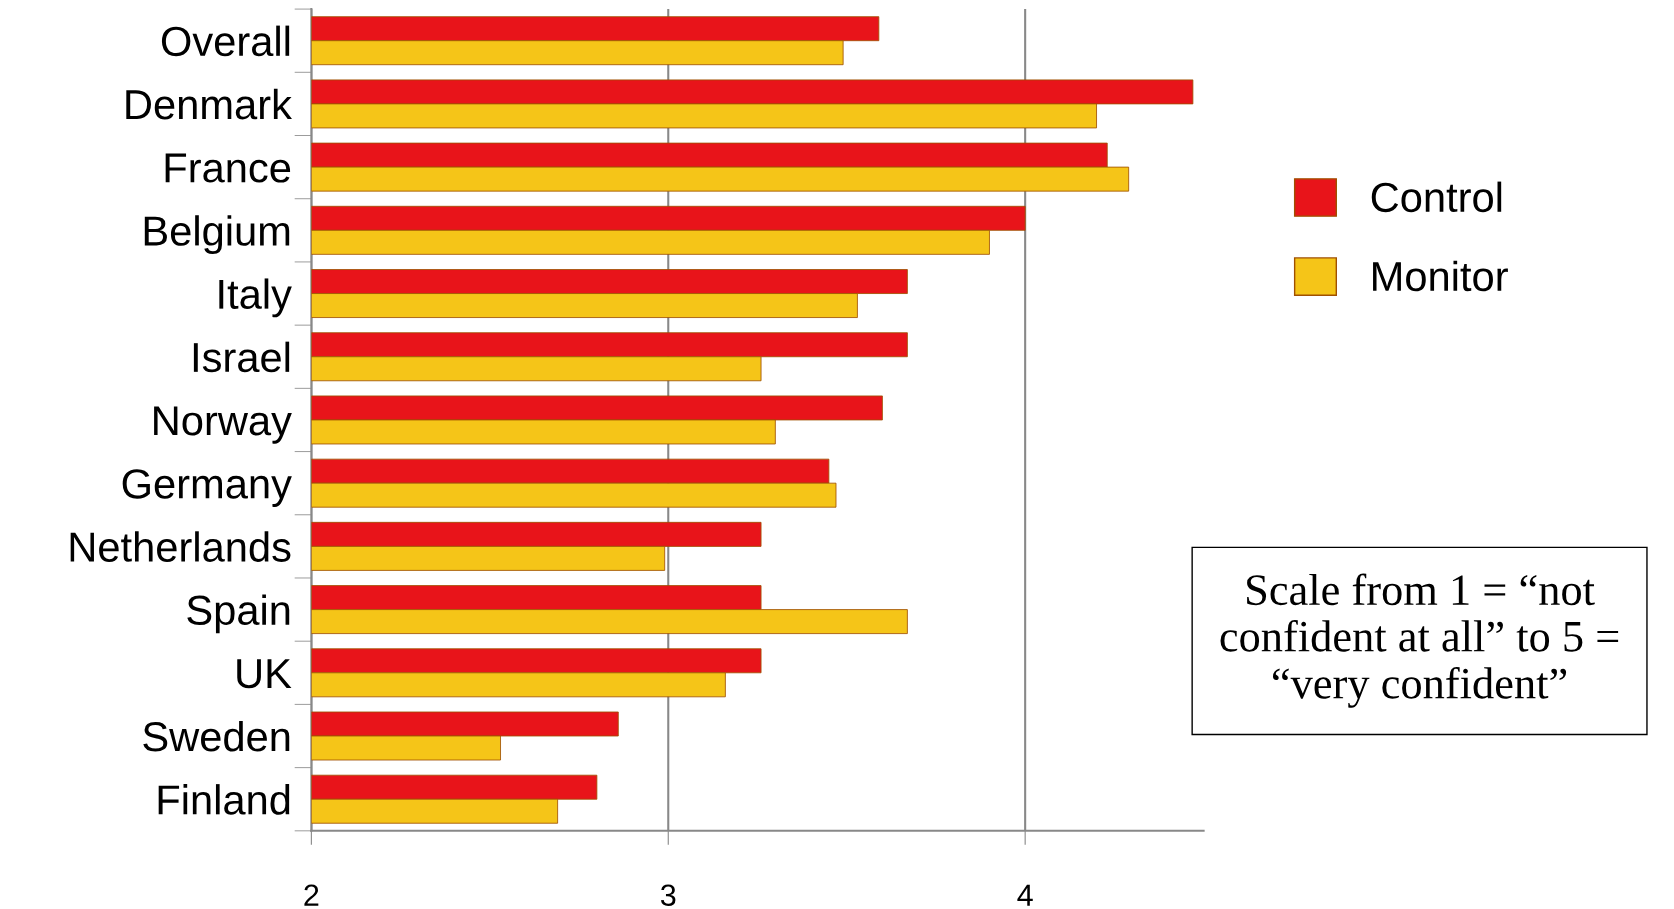 This screenshot has height=909, width=1674. I want to click on y-tick-label: Netherlands, so click(180, 546).